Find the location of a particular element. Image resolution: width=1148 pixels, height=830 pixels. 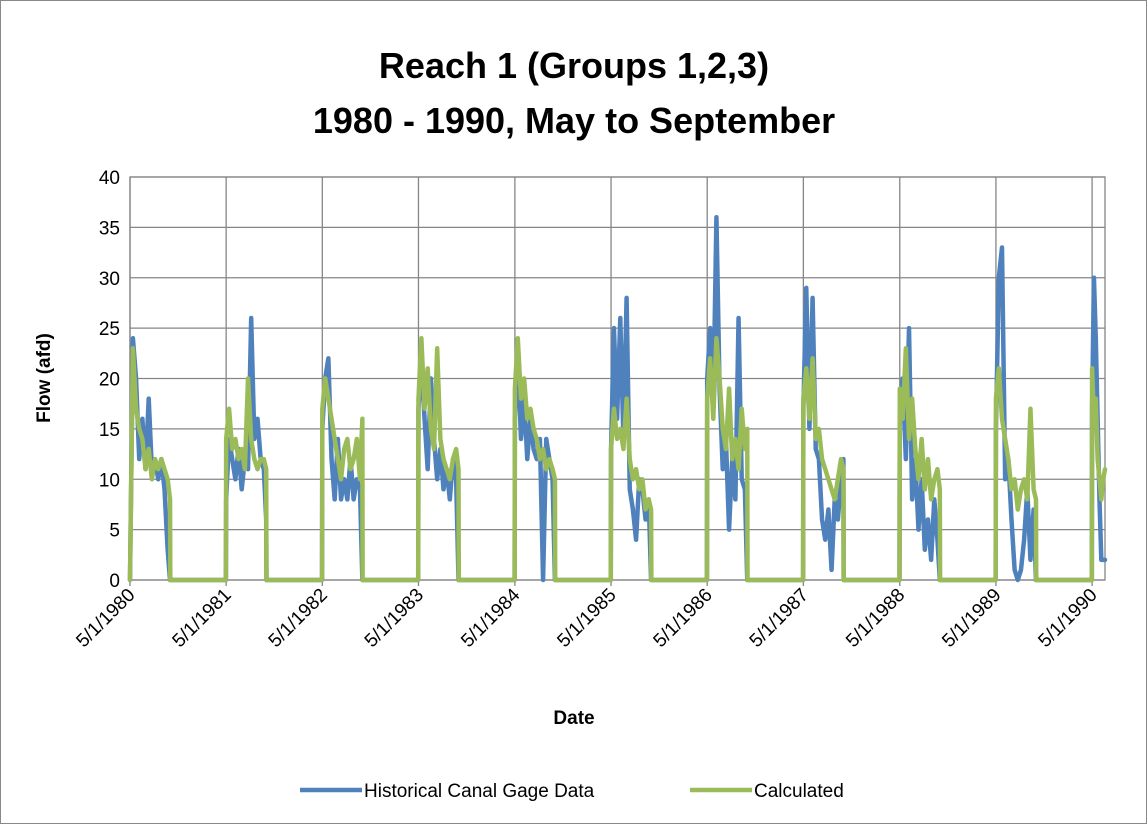

y-tick-label: 35 is located at coordinates (109, 228).